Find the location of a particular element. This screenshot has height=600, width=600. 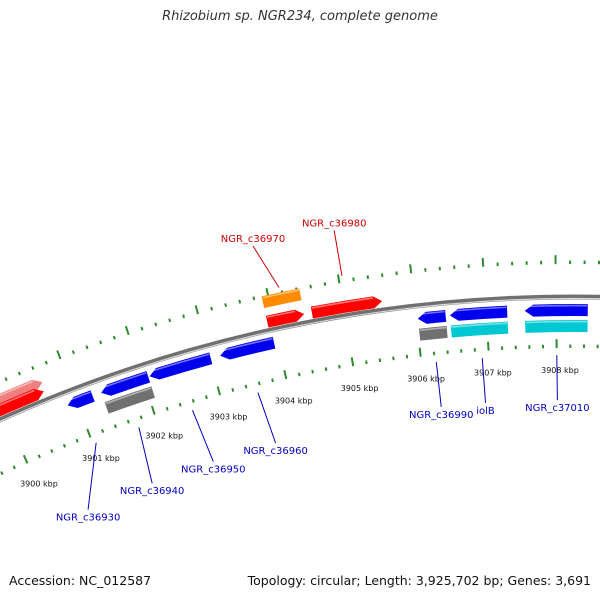

gene-ngr_c36980 is located at coordinates (346, 307).